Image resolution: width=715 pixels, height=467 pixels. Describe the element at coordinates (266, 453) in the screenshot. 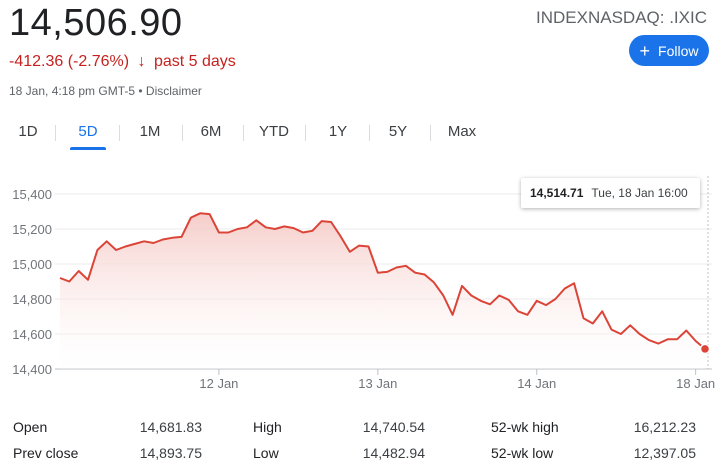

I see `stat-label-low: Low` at that location.